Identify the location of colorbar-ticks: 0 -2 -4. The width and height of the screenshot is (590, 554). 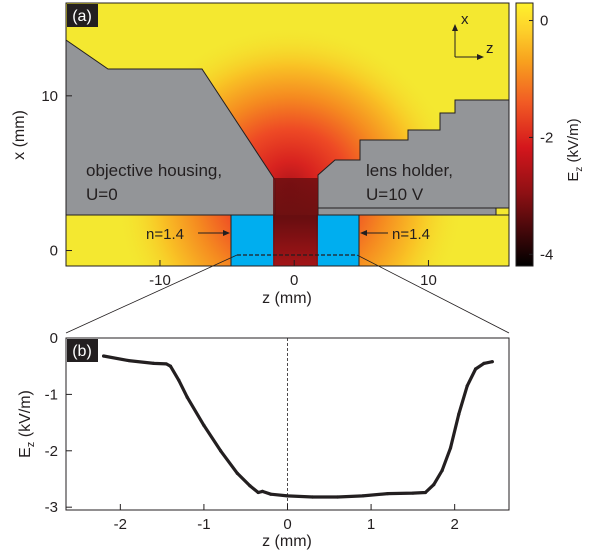
(541, 138).